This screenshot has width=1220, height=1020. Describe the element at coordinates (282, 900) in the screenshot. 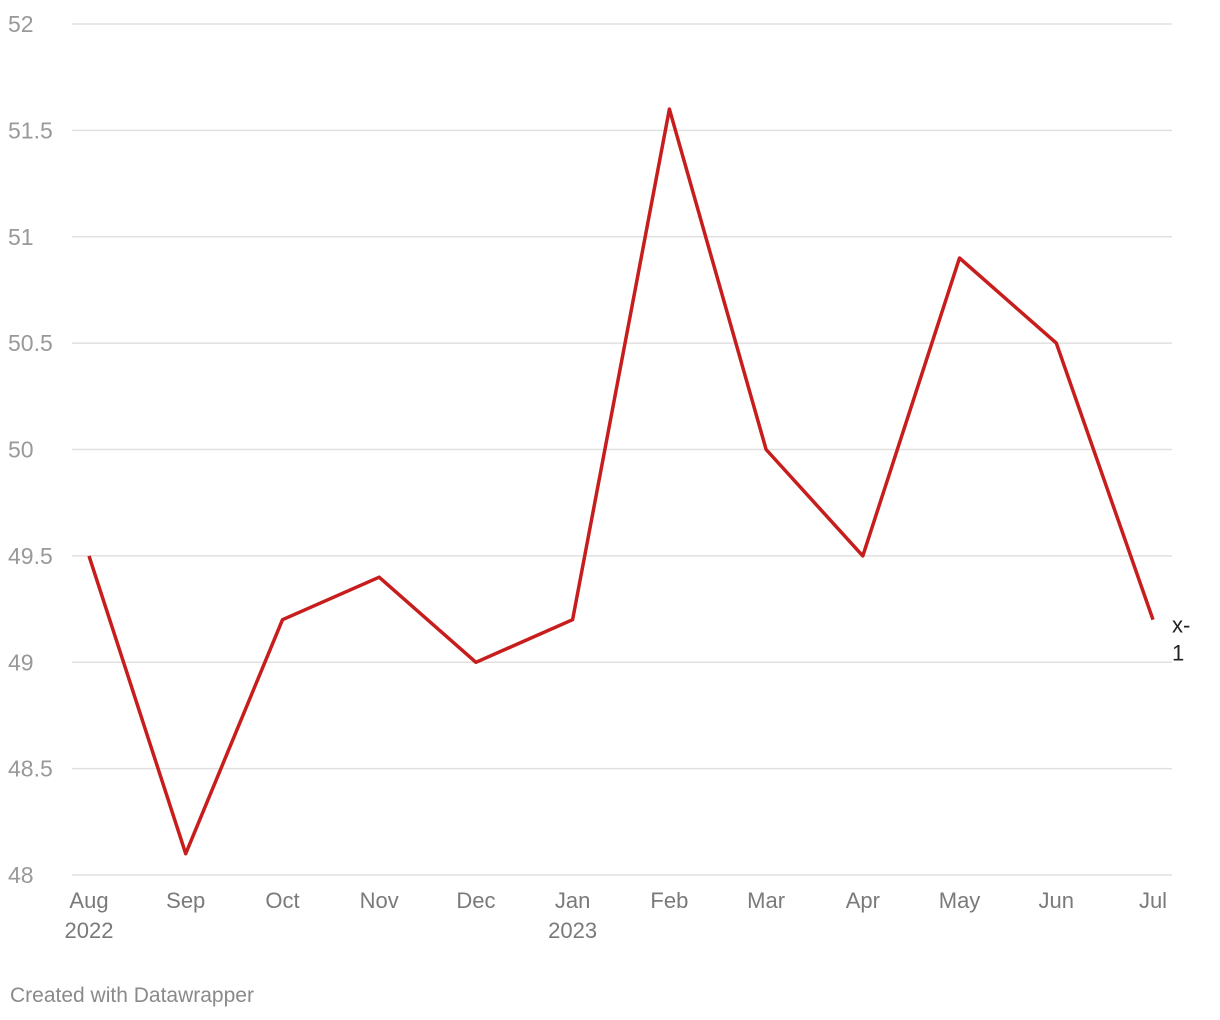

I see `x-tick-label: Oct` at that location.